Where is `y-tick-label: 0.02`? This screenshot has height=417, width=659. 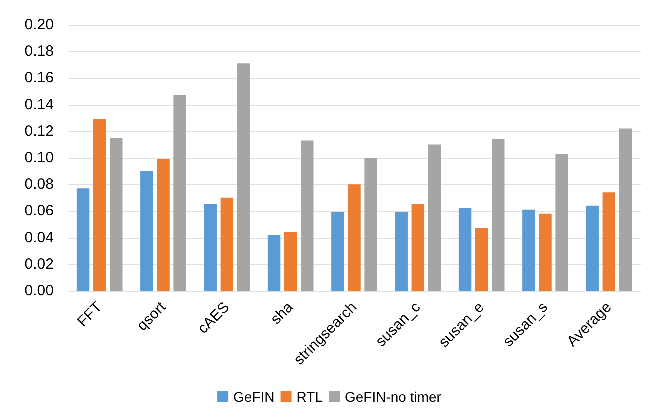
y-tick-label: 0.02 is located at coordinates (39, 264).